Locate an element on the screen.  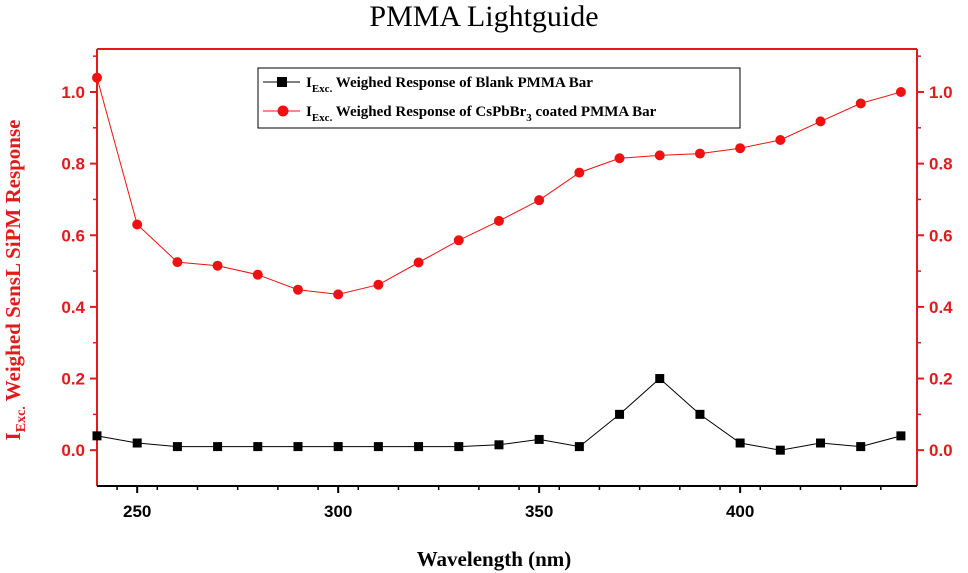
right-y-tick-label: 0.6 is located at coordinates (941, 235).